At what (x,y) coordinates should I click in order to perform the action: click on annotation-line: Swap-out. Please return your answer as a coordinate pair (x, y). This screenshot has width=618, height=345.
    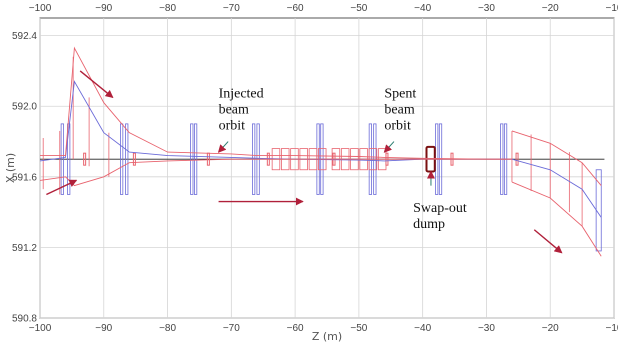
    Looking at the image, I should click on (440, 208).